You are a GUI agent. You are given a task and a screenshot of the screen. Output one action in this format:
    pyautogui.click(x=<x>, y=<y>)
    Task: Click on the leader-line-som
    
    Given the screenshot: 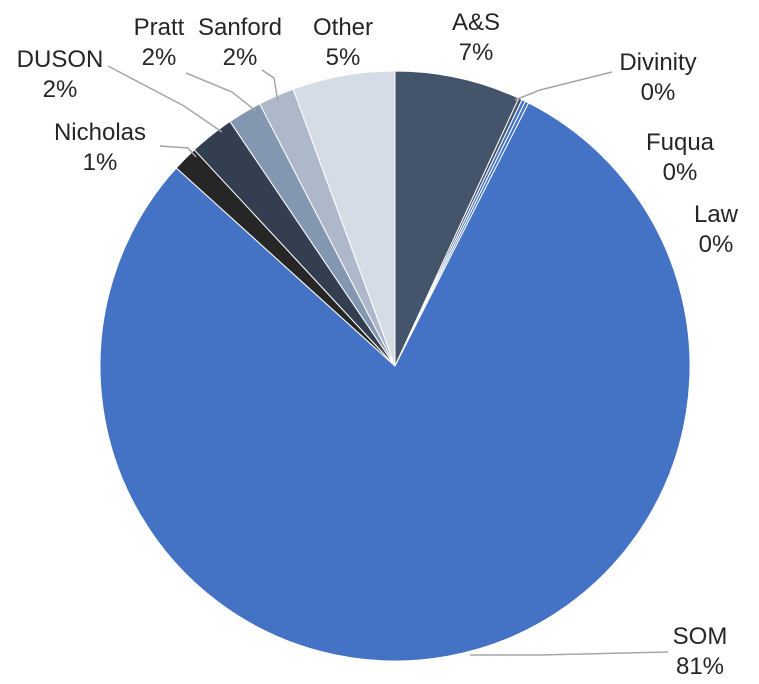 What is the action you would take?
    pyautogui.click(x=569, y=653)
    